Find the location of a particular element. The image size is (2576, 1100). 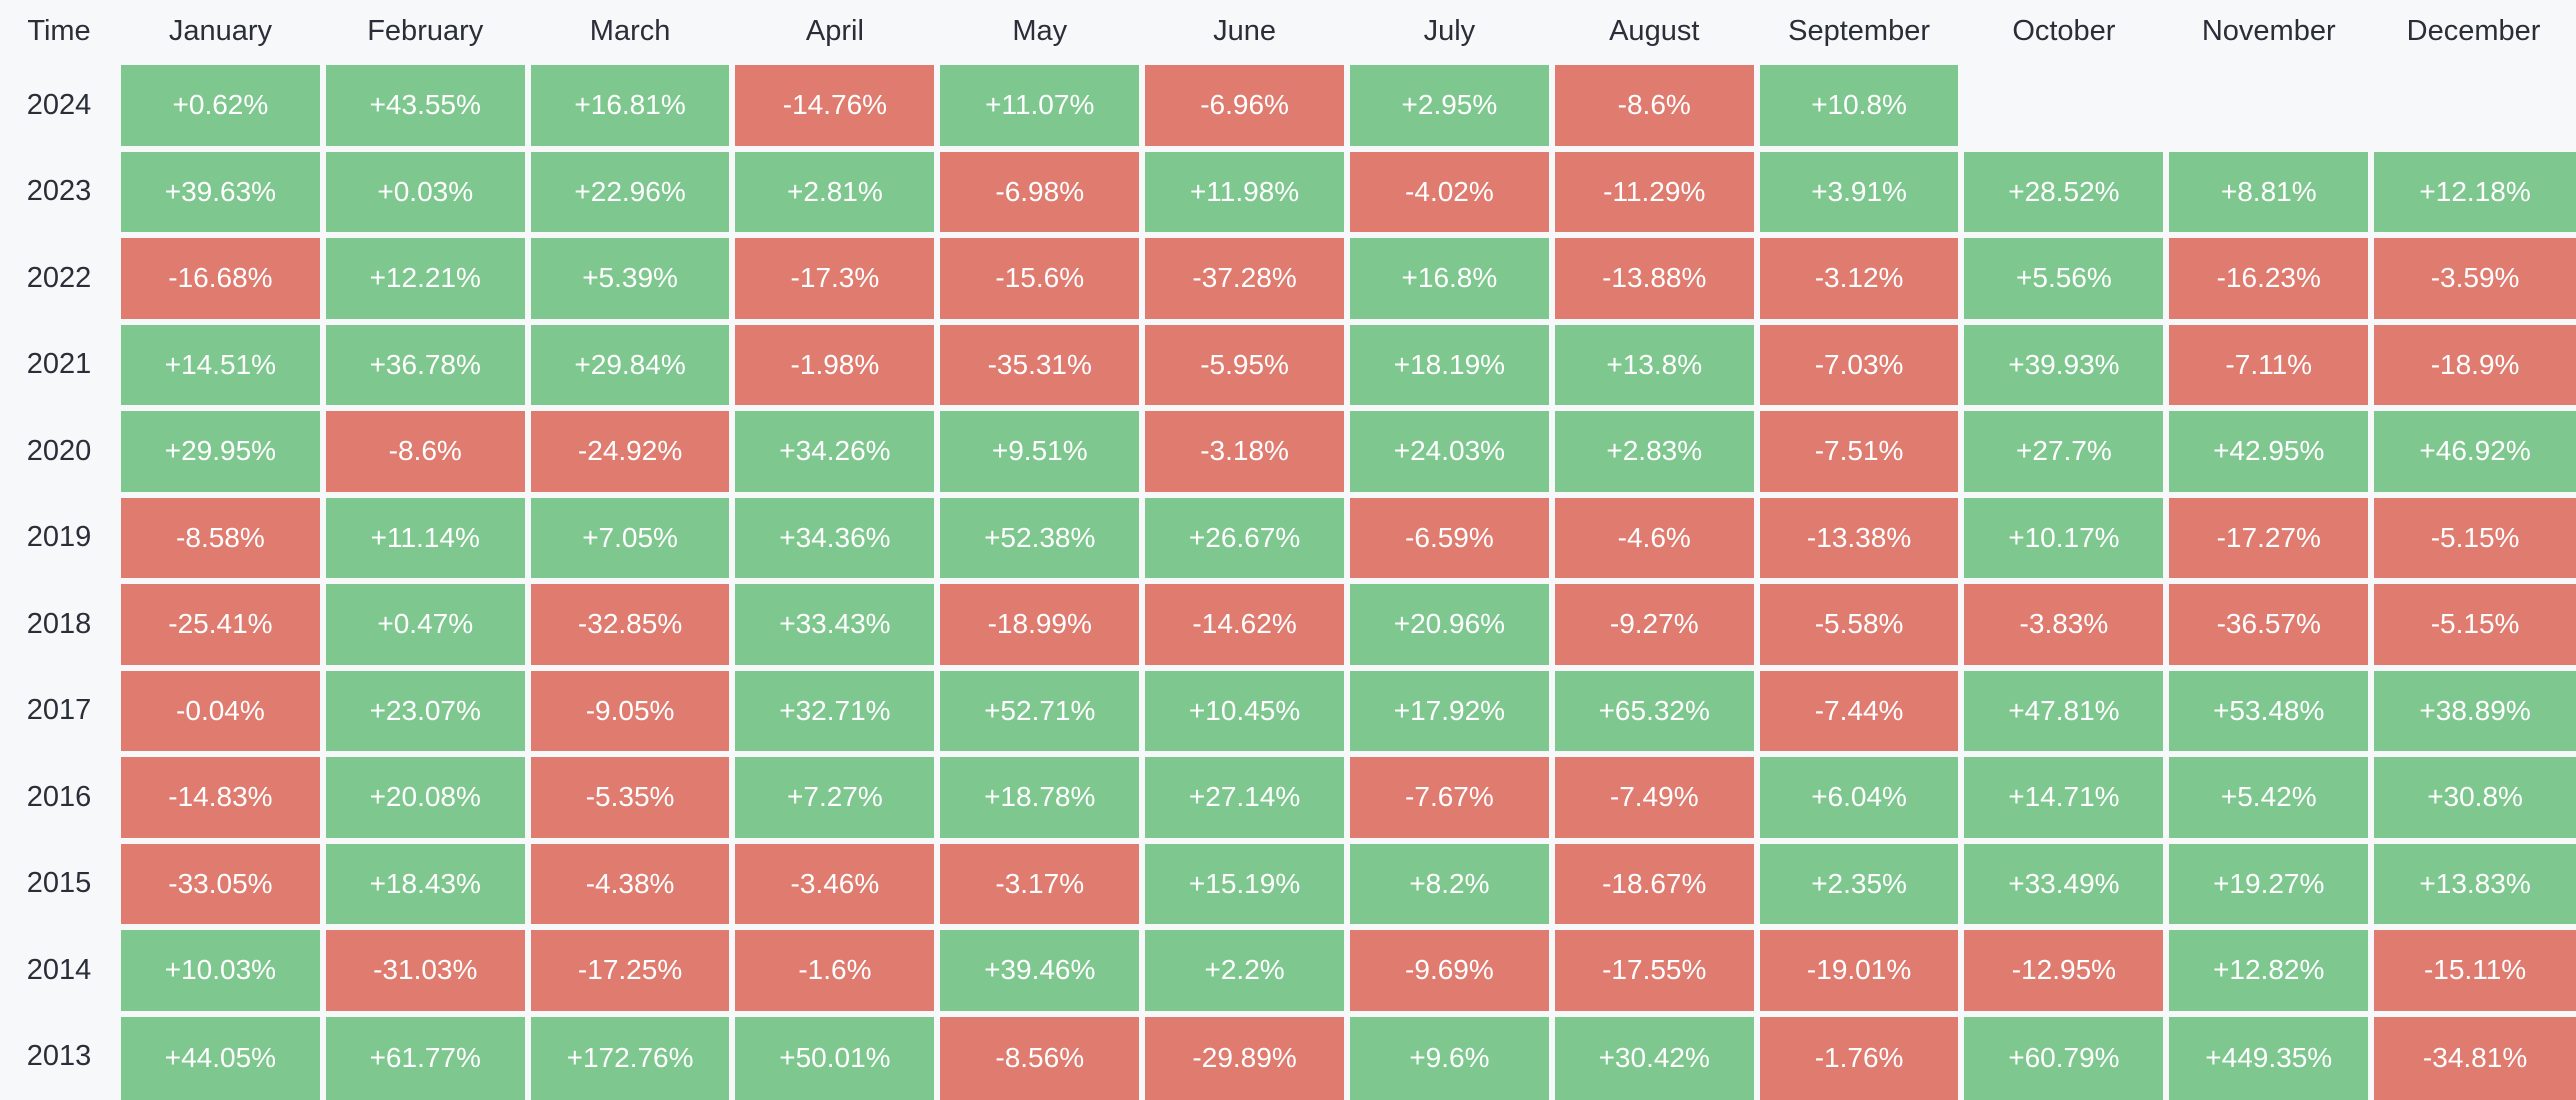

cell-slot: +5.42% is located at coordinates (2268, 797).